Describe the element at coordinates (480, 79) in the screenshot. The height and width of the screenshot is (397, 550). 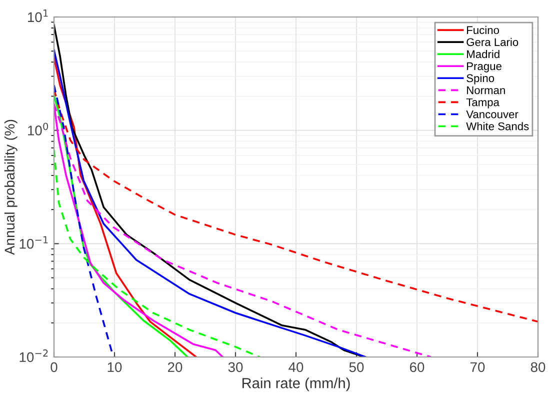
I see `legend-label: Spino` at that location.